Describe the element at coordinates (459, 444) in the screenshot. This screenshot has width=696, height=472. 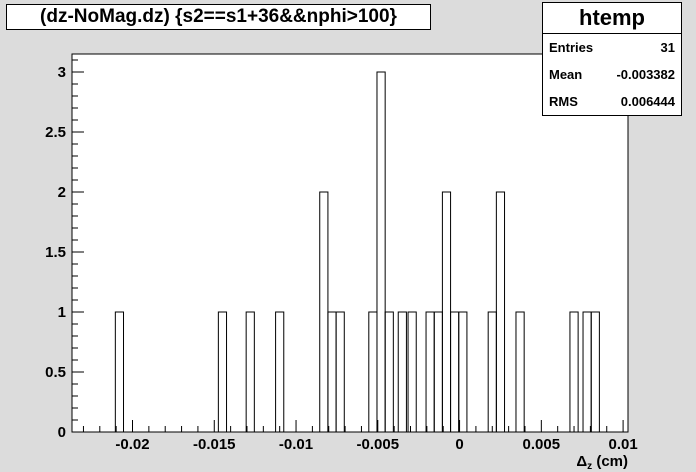
I see `x-tick-label: 0` at that location.